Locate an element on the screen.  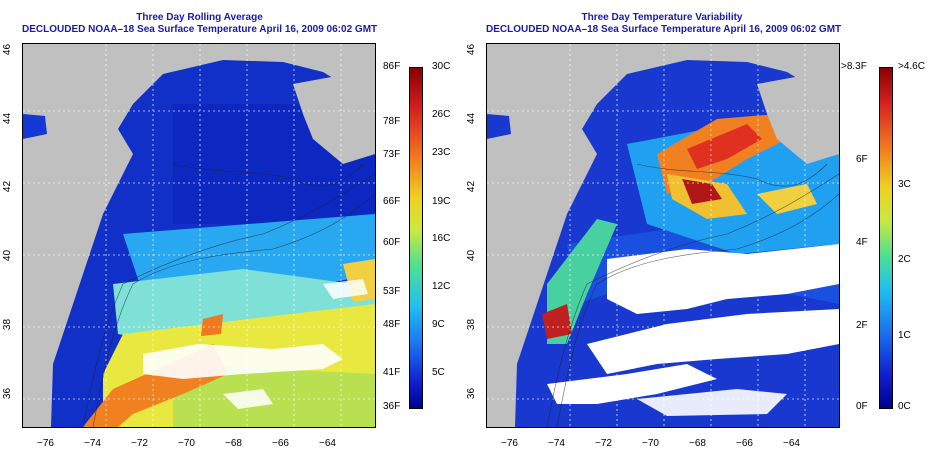
left-lon-tick-70: −70 is located at coordinates (186, 443).